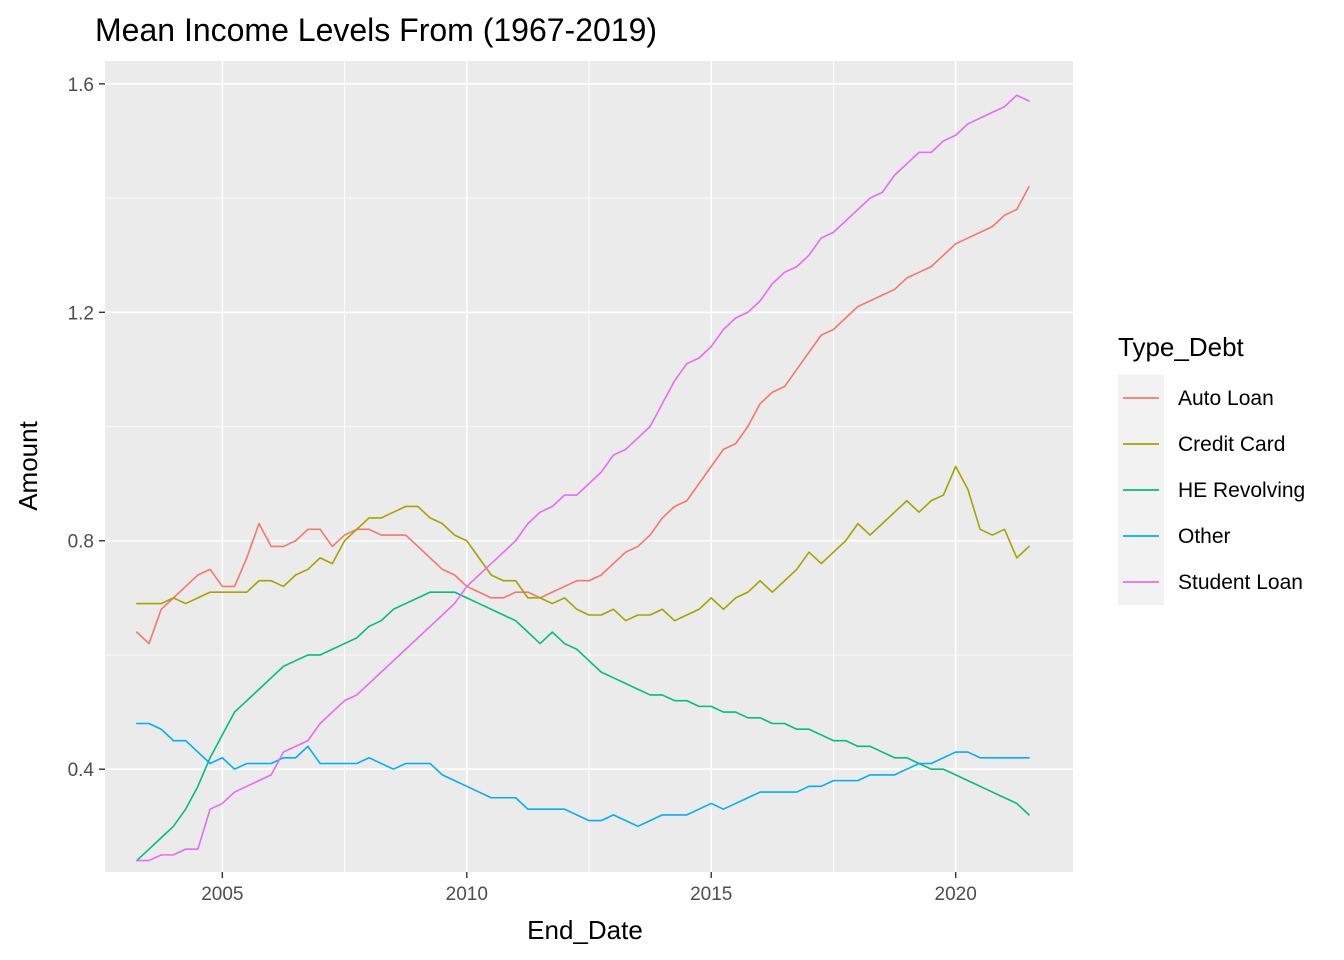 The image size is (1344, 960). Describe the element at coordinates (1181, 347) in the screenshot. I see `legend-title: Type_Debt` at that location.